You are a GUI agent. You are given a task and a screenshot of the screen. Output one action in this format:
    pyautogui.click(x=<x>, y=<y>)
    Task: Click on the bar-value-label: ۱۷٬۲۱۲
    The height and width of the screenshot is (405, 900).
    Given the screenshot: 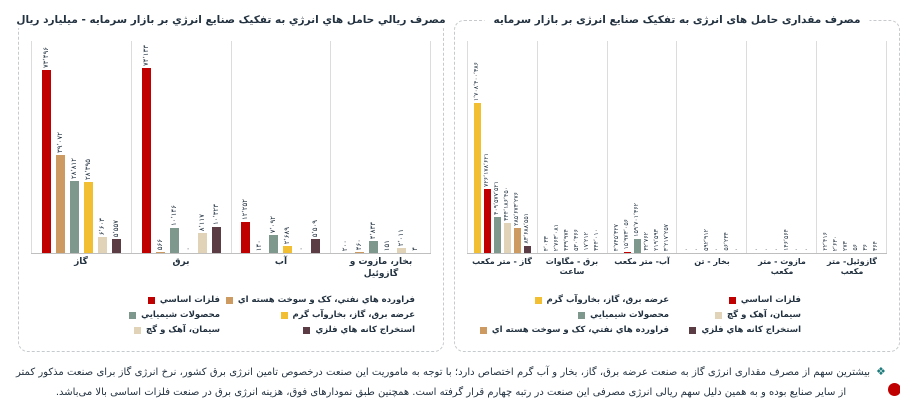 What is the action you would take?
    pyautogui.click(x=587, y=241)
    